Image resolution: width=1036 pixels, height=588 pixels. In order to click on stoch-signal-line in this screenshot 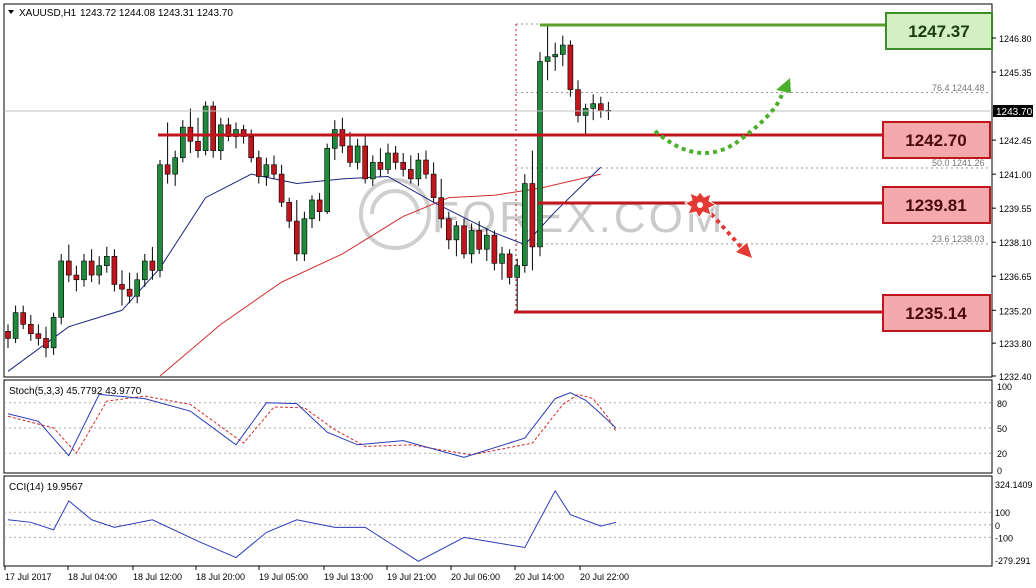, I will do `click(312, 424)`.